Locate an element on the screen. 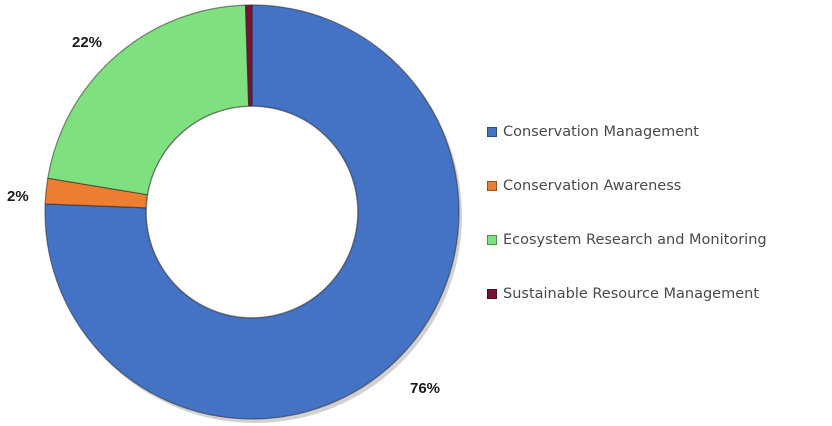 This screenshot has height=426, width=832. legend-item-conservation-awareness: Conservation Awareness is located at coordinates (627, 186).